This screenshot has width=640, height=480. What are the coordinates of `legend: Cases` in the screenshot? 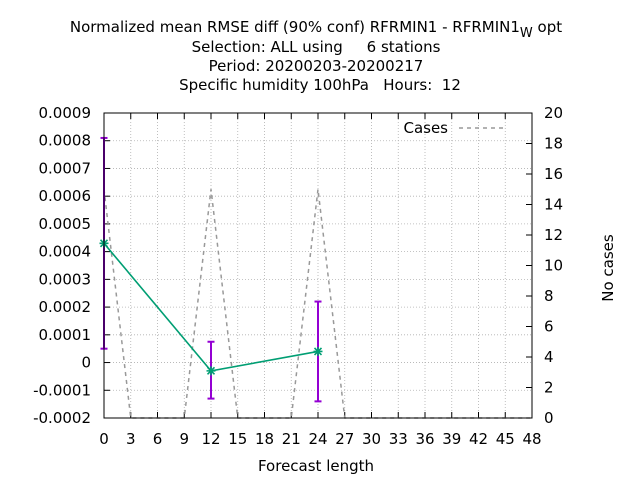 It's located at (454, 128).